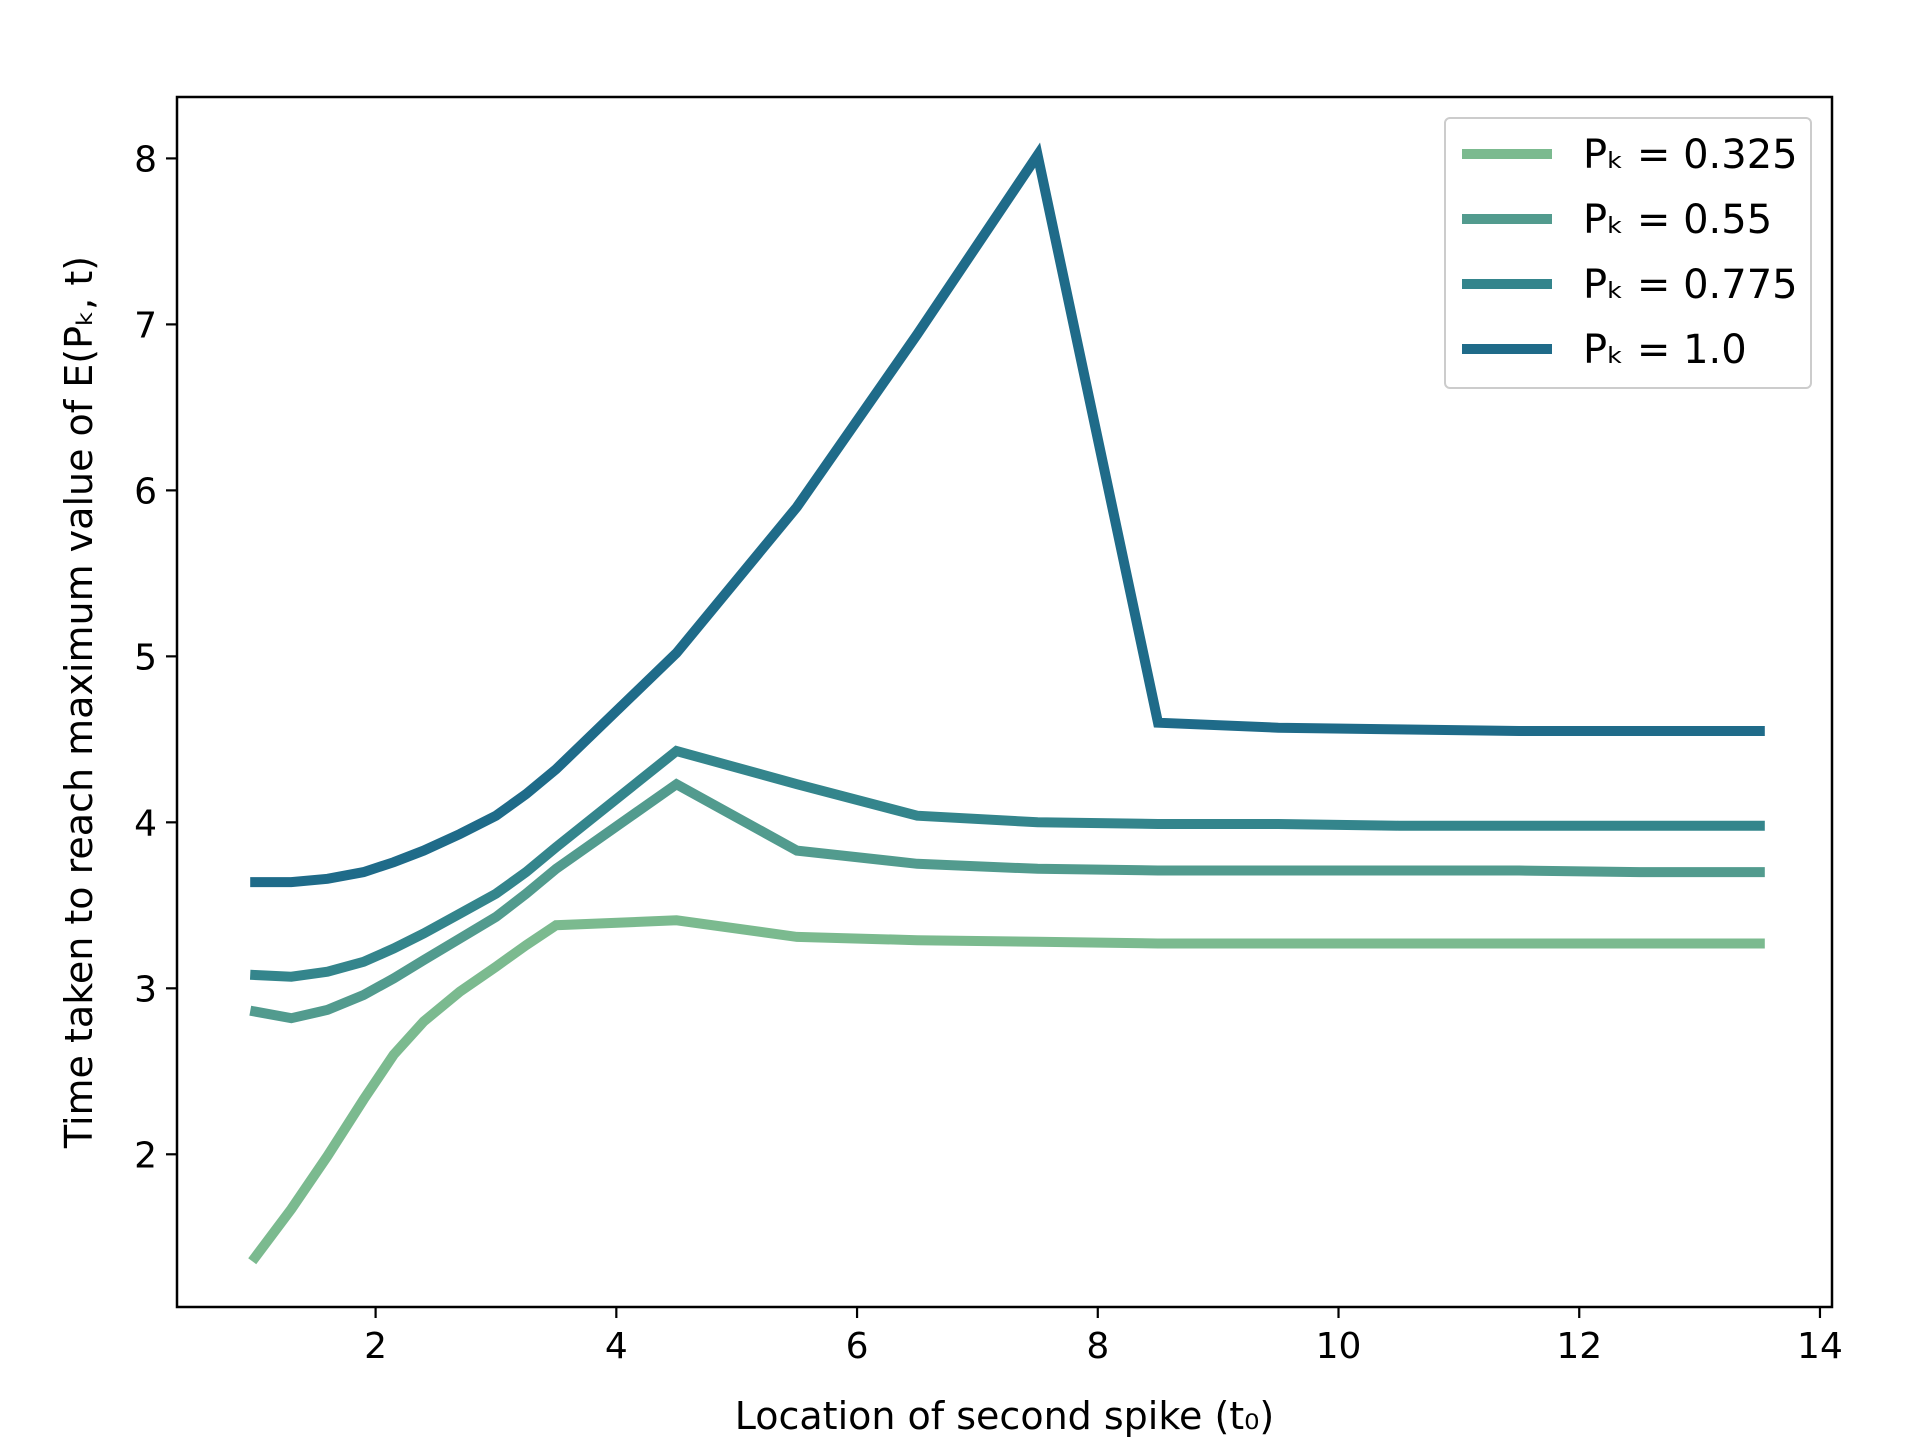 The height and width of the screenshot is (1440, 1920). What do you see at coordinates (1820, 1346) in the screenshot?
I see `x-tick-label: 14` at bounding box center [1820, 1346].